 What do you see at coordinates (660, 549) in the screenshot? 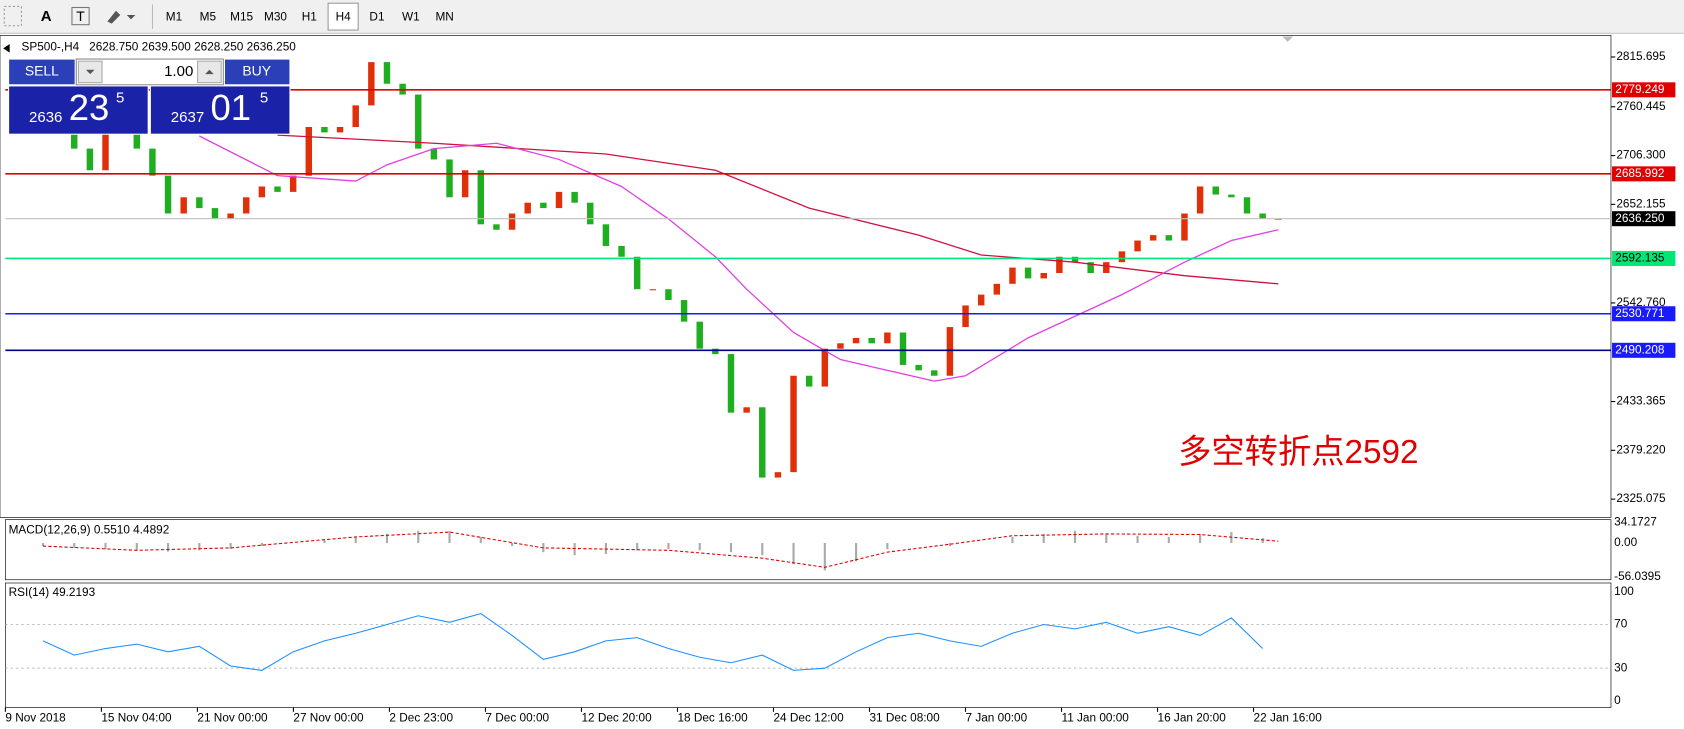
I see `macd-signal` at bounding box center [660, 549].